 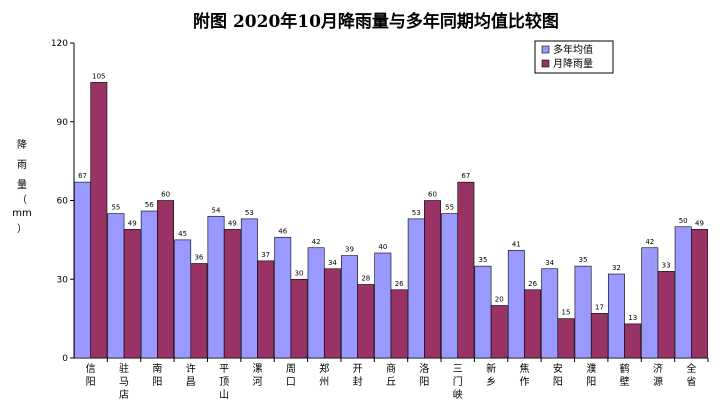 What do you see at coordinates (491, 382) in the screenshot?
I see `x-category-label: 乡` at bounding box center [491, 382].